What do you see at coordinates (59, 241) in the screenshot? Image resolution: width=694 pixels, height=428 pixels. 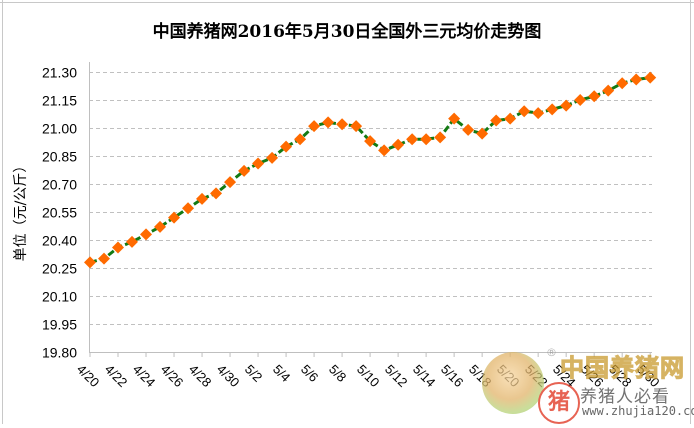 I see `y-tick-label: 20.40` at bounding box center [59, 241].